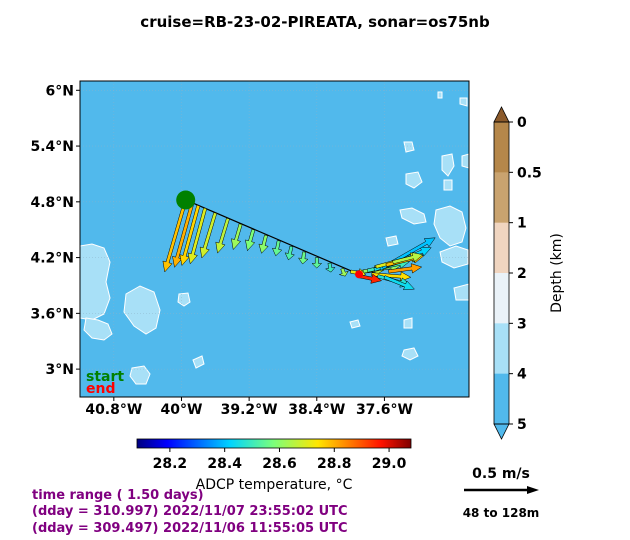 This screenshot has height=540, width=630. Describe the element at coordinates (52, 259) in the screenshot. I see `y-tick-label: 4.2°N` at that location.